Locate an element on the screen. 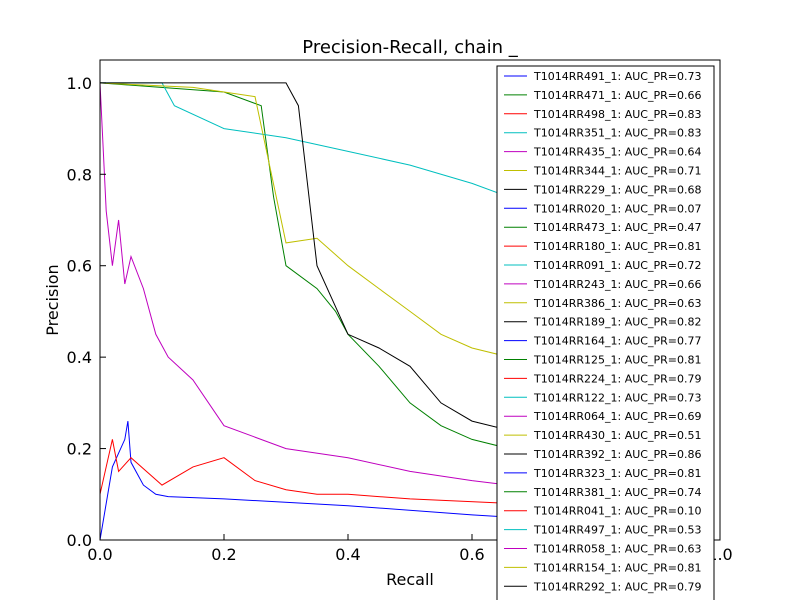 The image size is (800, 600). legend-label: T1014RR435_1: AUC_PR=0.64 is located at coordinates (617, 152).